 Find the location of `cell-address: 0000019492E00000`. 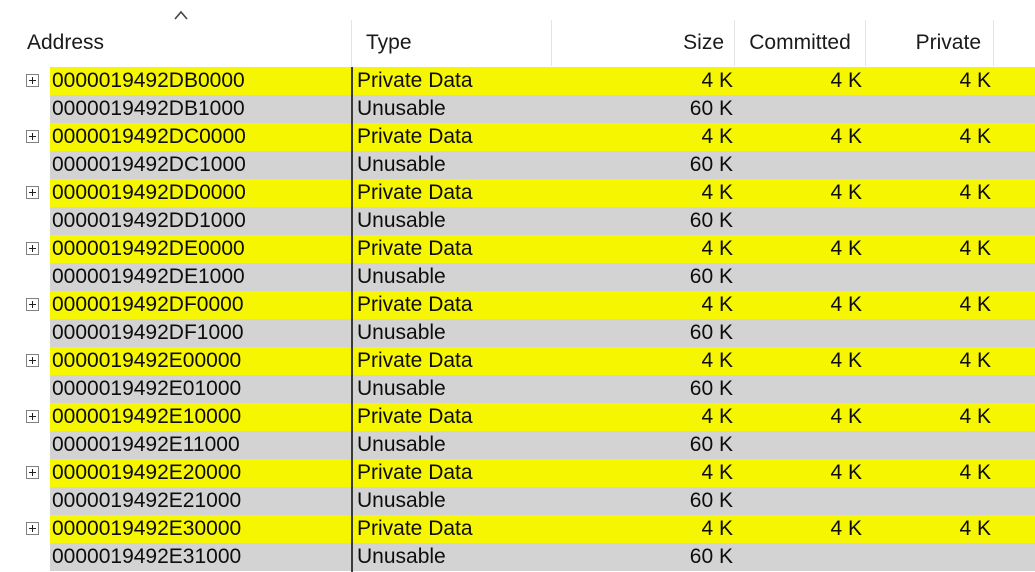

cell-address: 0000019492E00000 is located at coordinates (147, 360).